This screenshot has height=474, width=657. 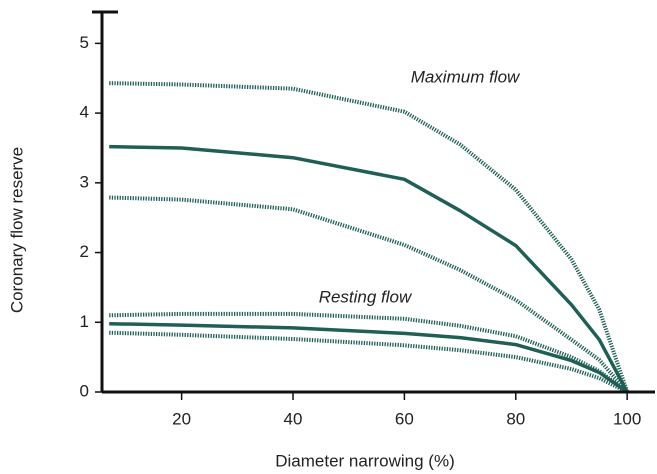 I want to click on annotation: Maximum flow, so click(x=466, y=76).